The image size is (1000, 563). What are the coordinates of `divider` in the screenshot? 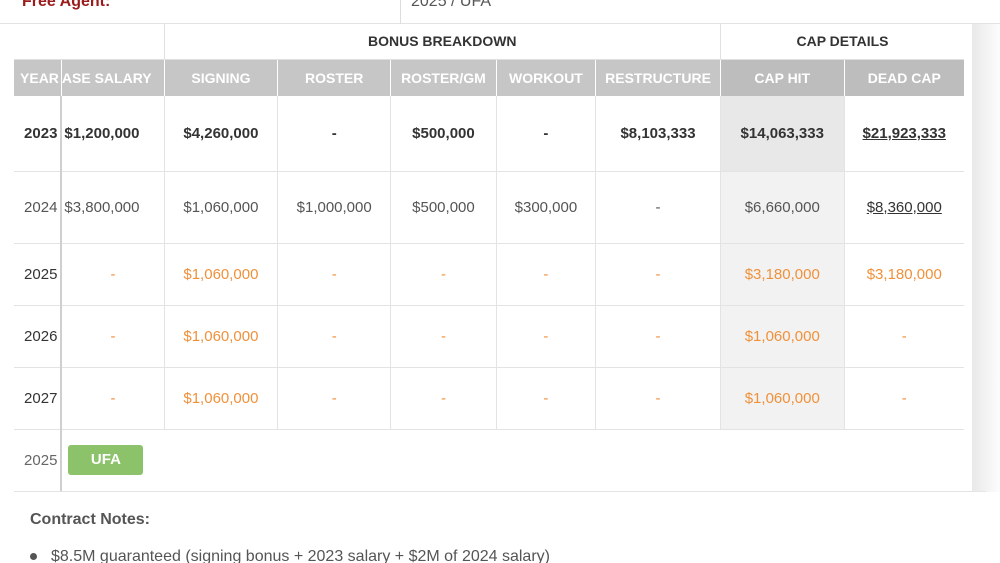 It's located at (400, 12).